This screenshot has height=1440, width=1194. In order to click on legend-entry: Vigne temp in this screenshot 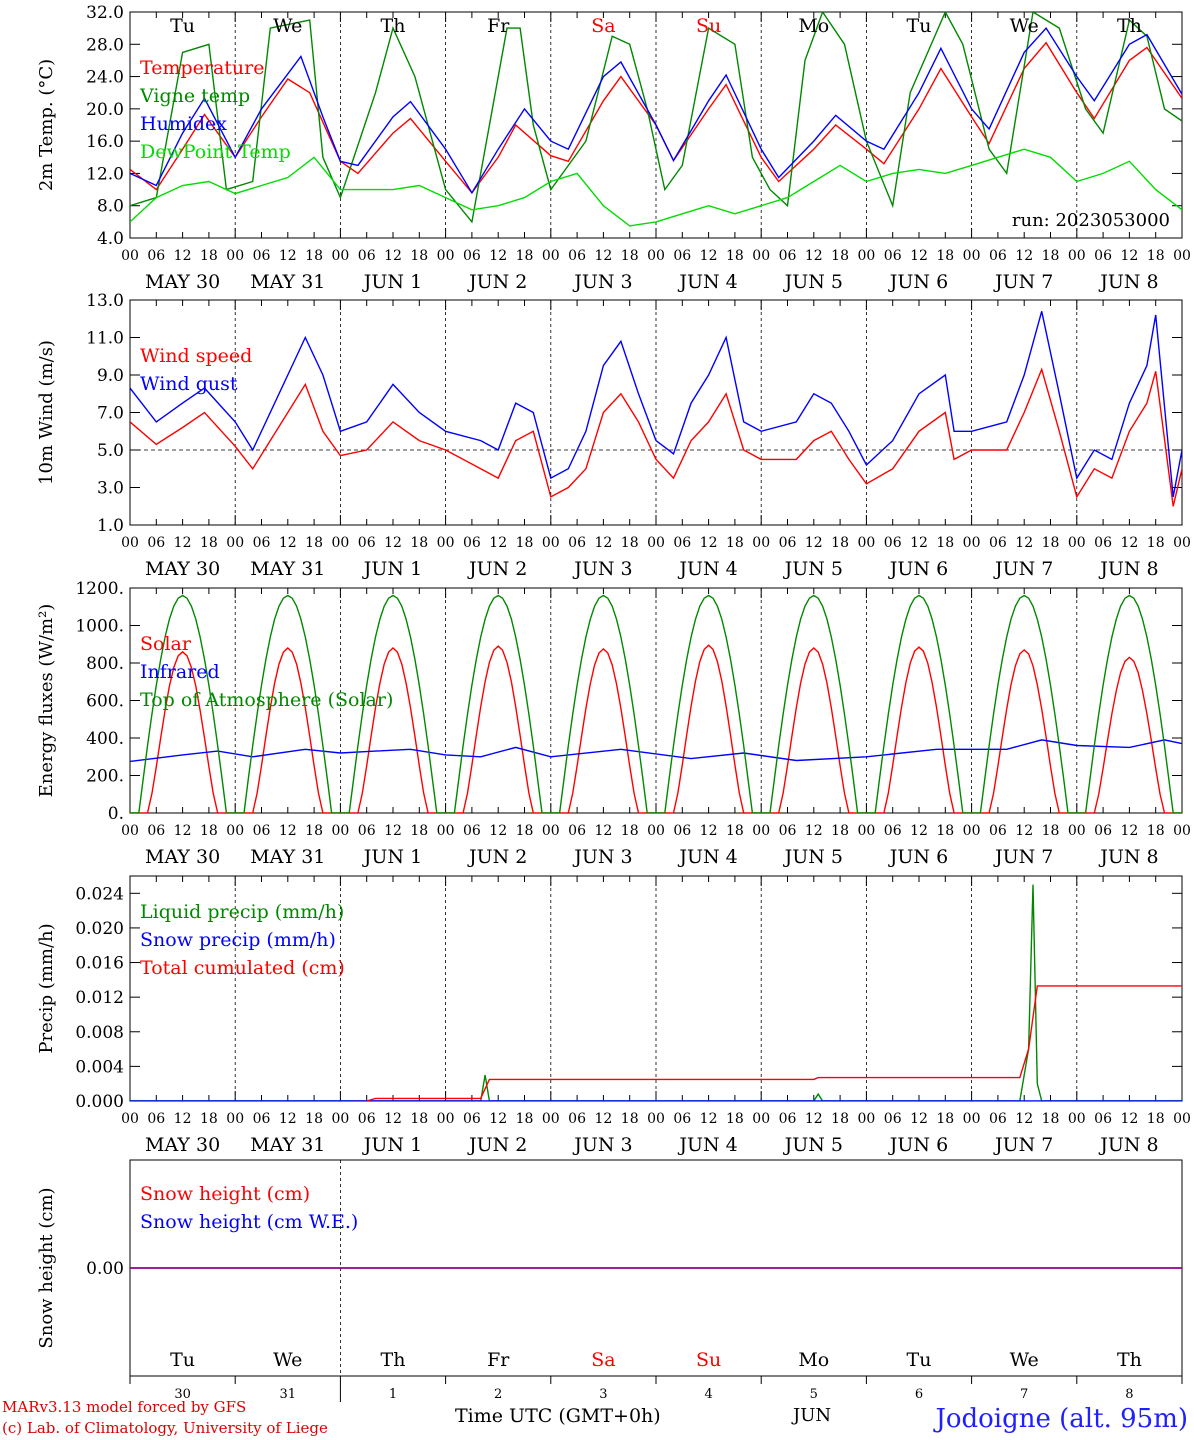, I will do `click(194, 96)`.